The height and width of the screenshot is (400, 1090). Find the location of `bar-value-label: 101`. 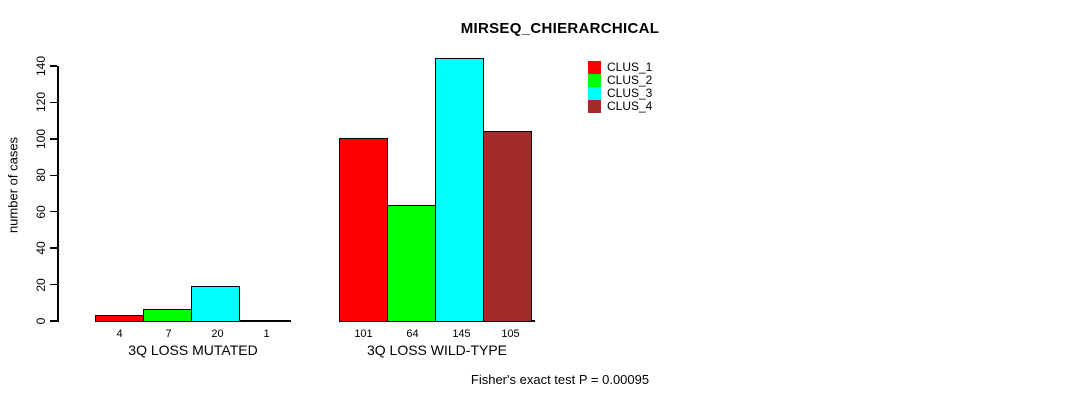

bar-value-label: 101 is located at coordinates (363, 334).